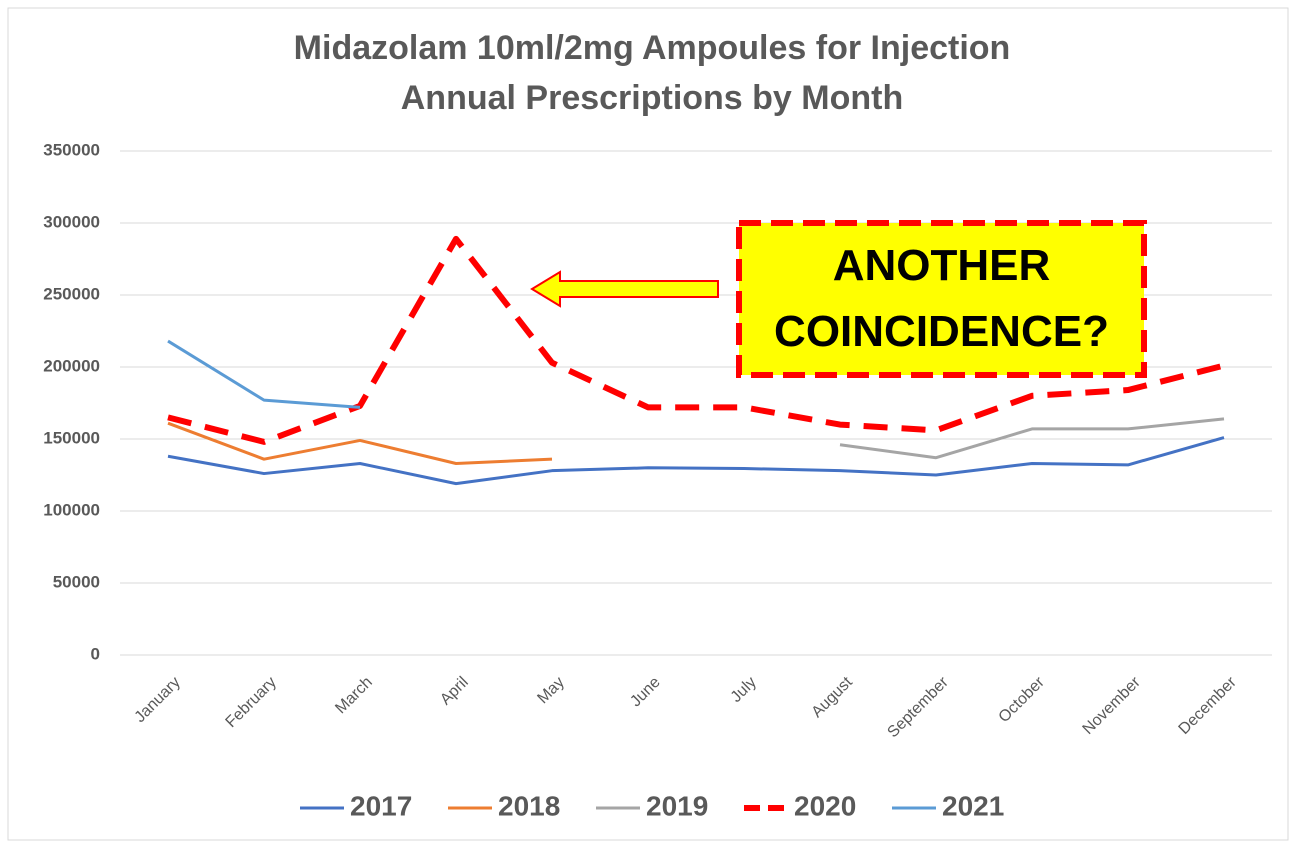 This screenshot has width=1291, height=842. What do you see at coordinates (95, 653) in the screenshot?
I see `y-tick-label: 0` at bounding box center [95, 653].